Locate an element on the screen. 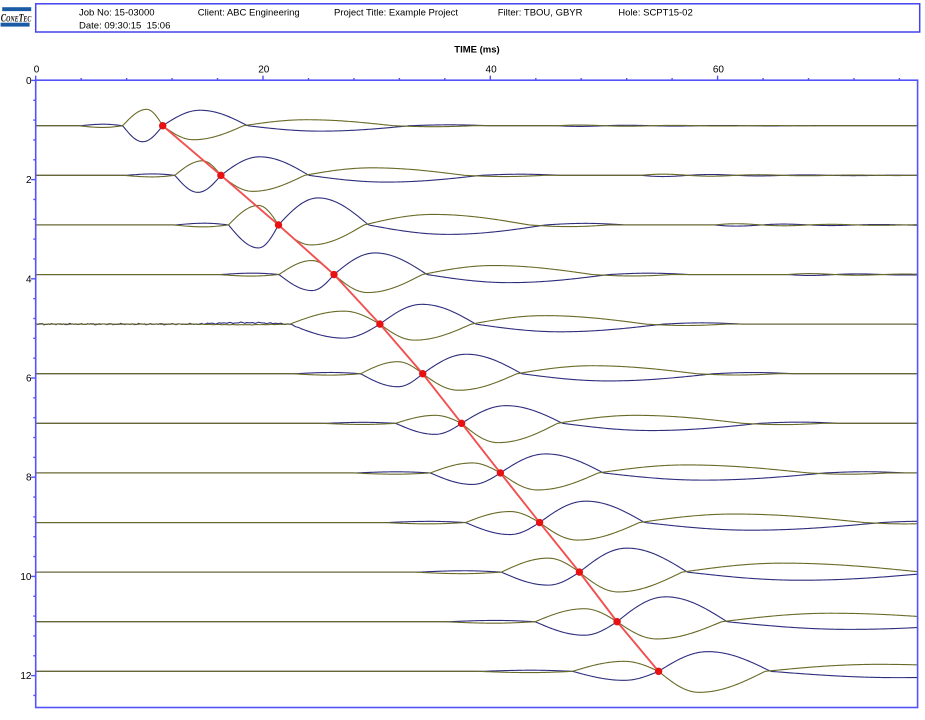 The width and height of the screenshot is (925, 720). svg-text: 6 is located at coordinates (29, 379).